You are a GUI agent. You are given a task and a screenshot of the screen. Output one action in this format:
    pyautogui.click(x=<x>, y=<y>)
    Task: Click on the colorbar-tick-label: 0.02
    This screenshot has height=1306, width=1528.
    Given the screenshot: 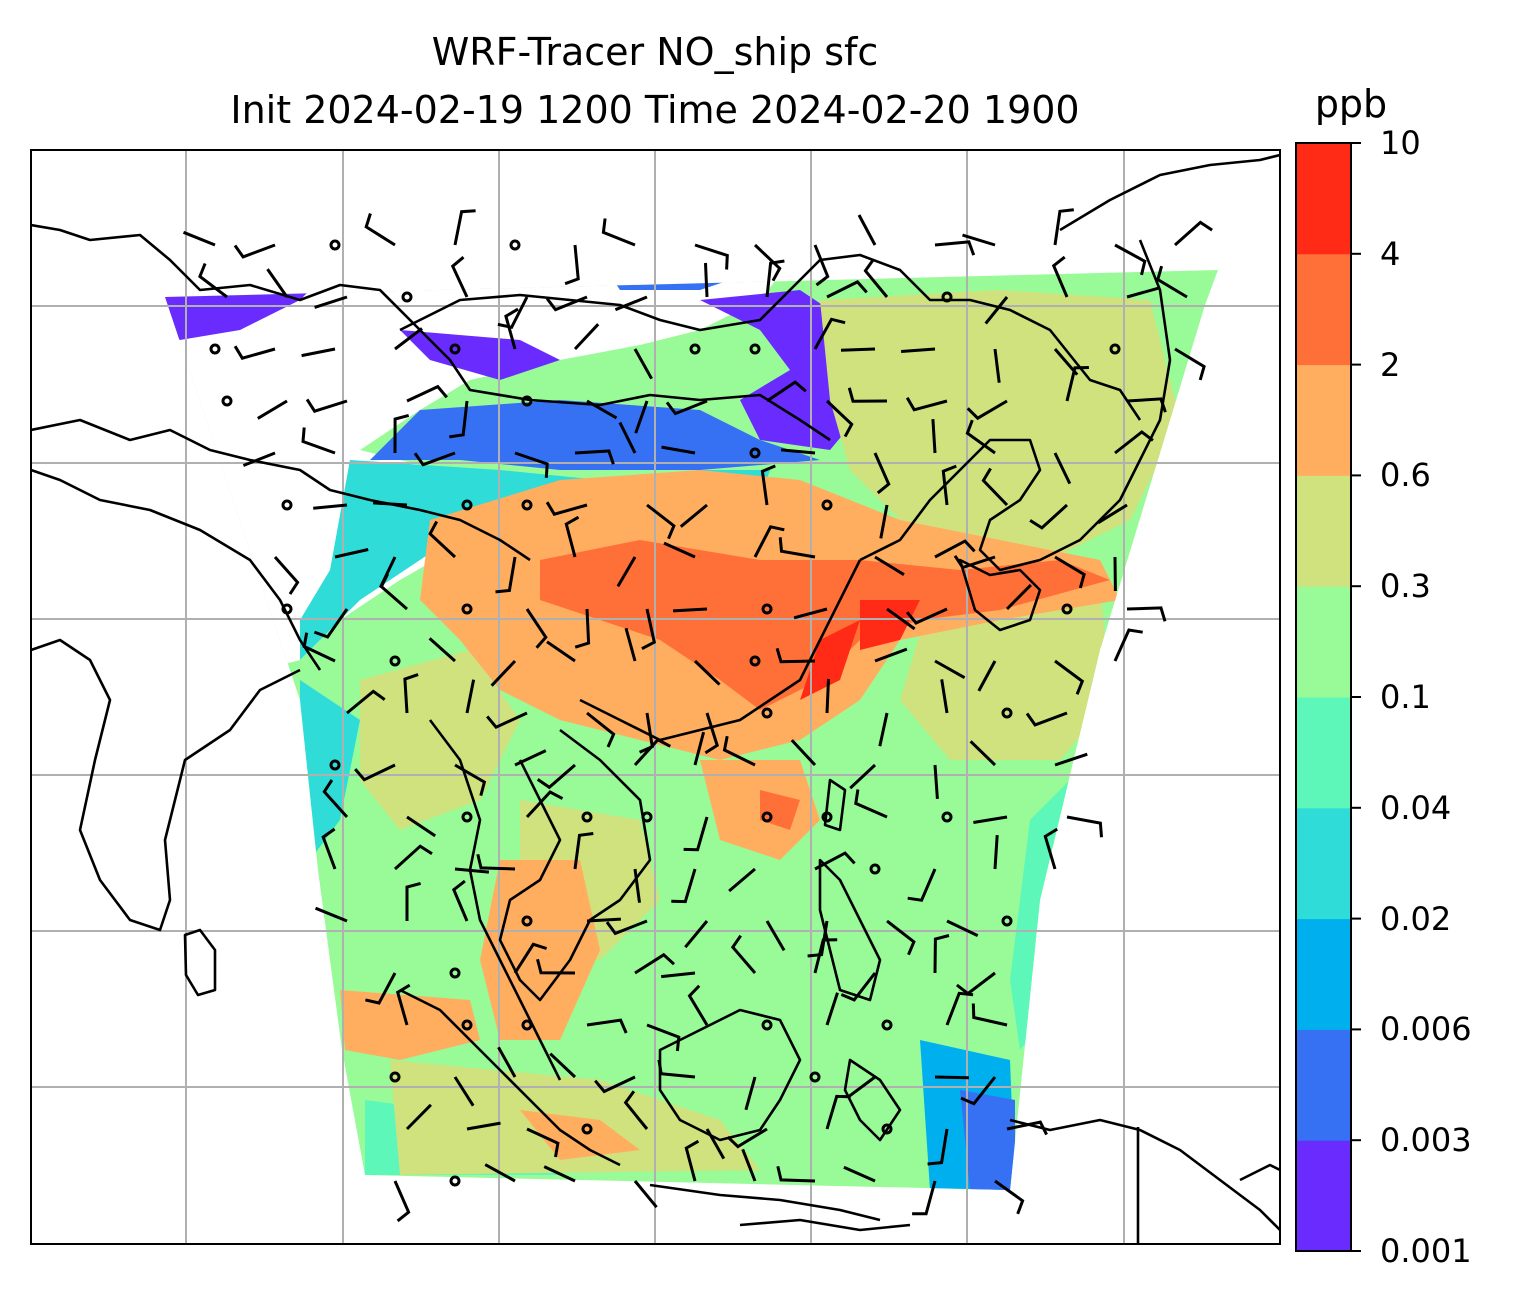 What is the action you would take?
    pyautogui.click(x=1416, y=918)
    